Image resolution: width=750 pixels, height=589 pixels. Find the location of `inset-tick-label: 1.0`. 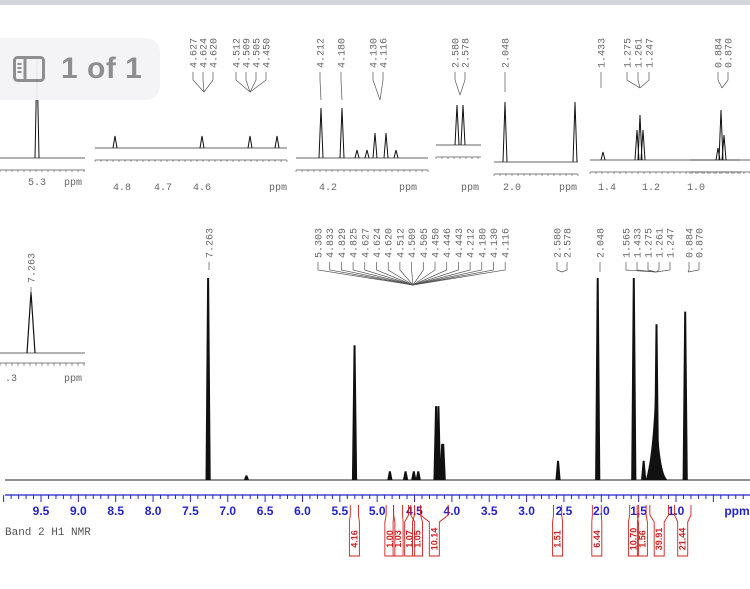

inset-tick-label: 1.0 is located at coordinates (696, 188).